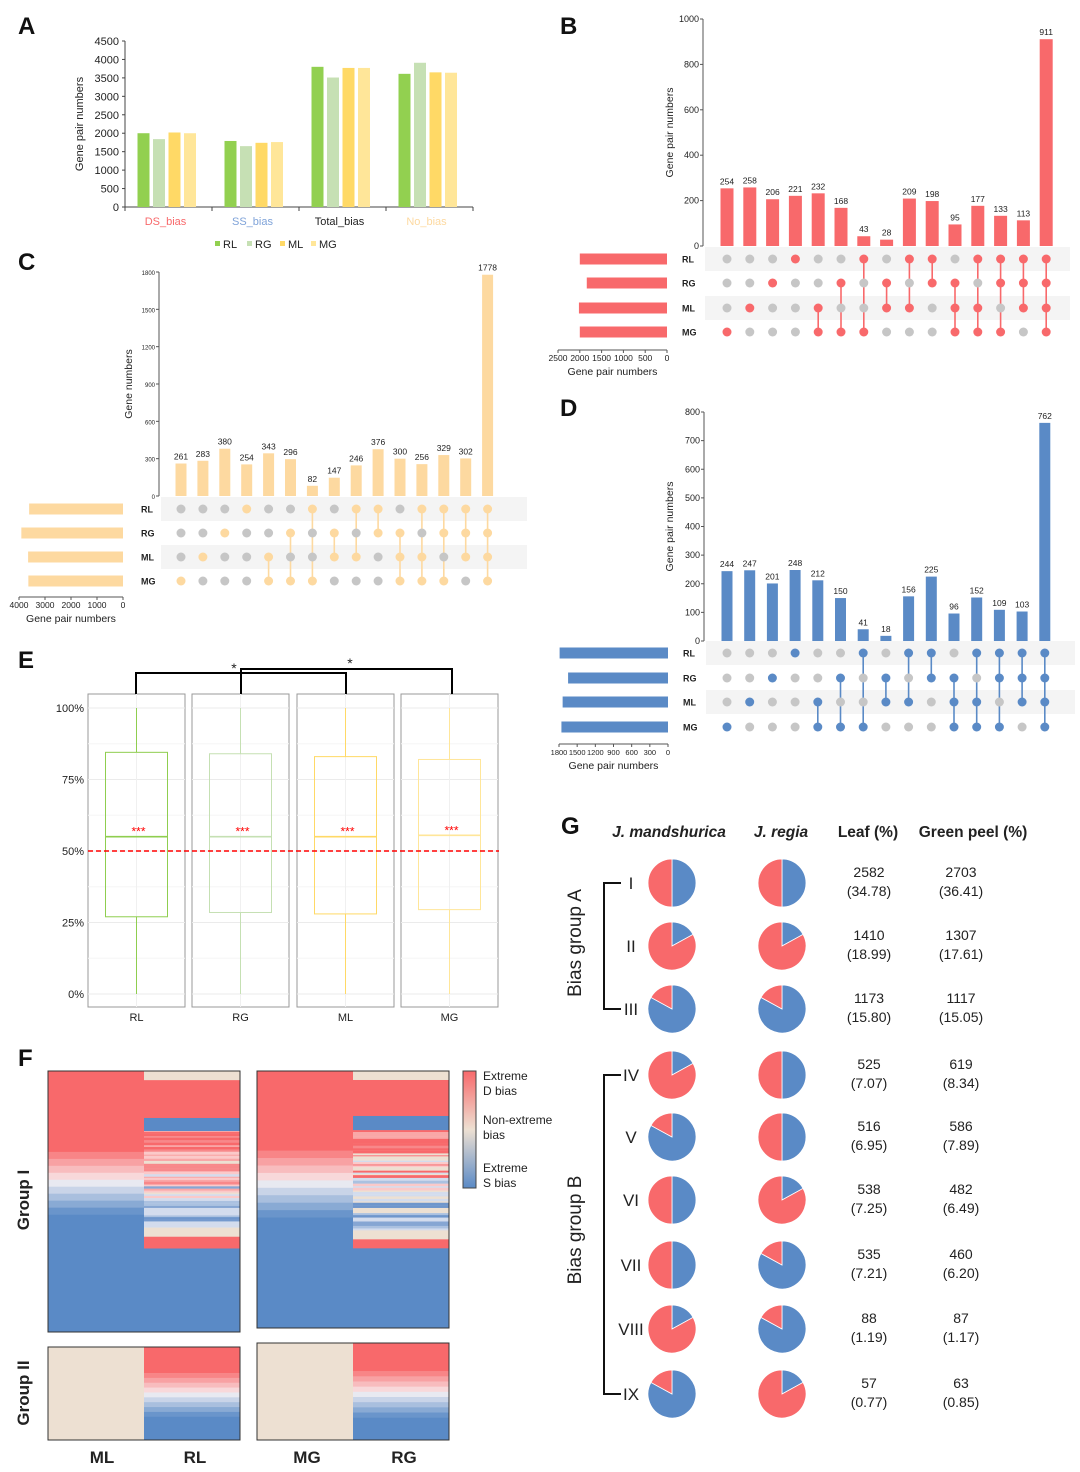  Describe the element at coordinates (242, 832) in the screenshot. I see `significance-label: ***` at that location.